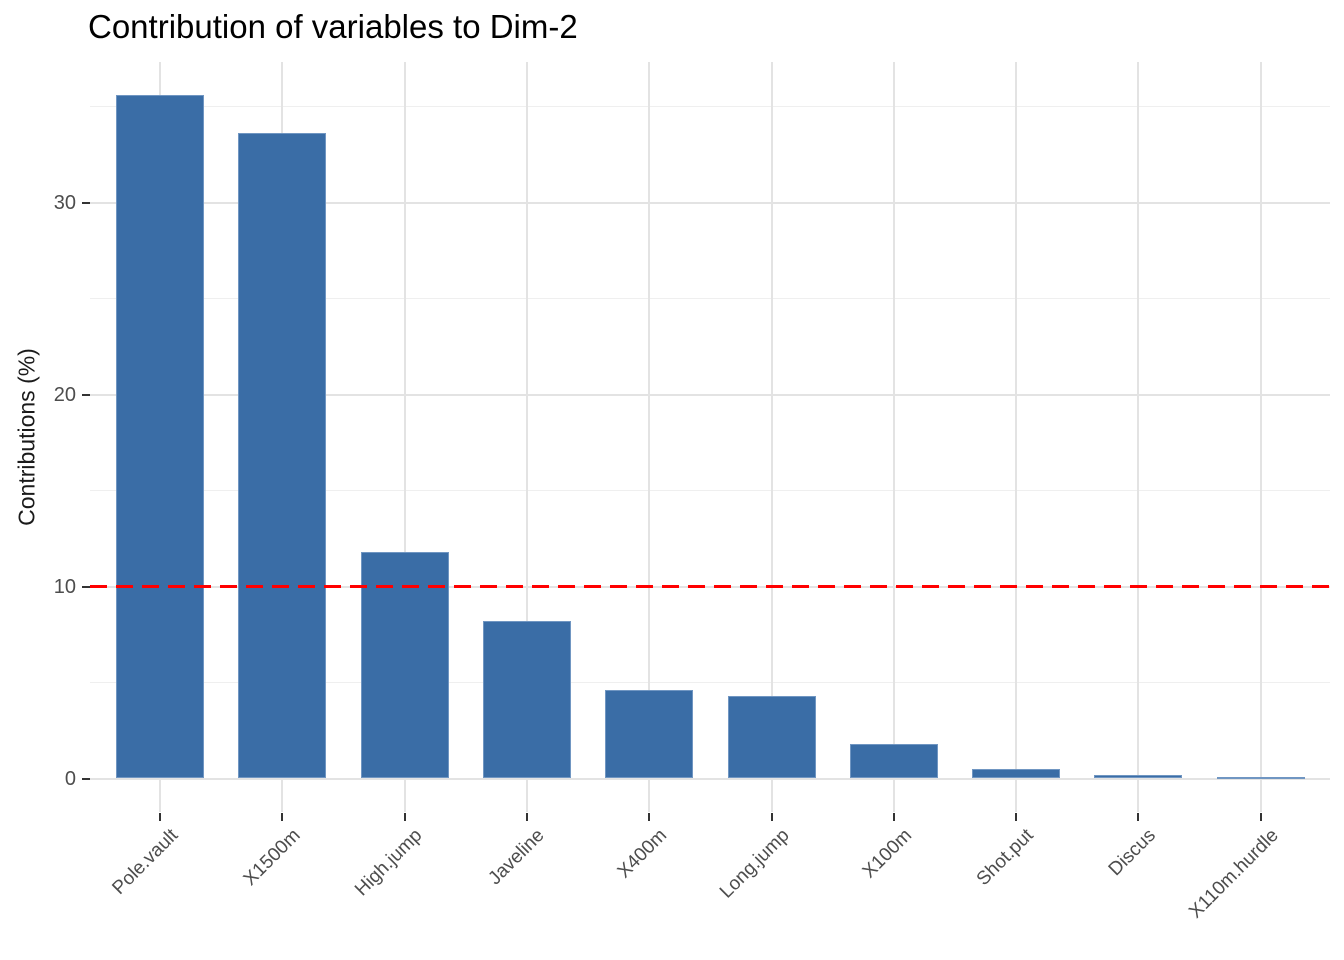  I want to click on x-tick-high-jump, so click(404, 817).